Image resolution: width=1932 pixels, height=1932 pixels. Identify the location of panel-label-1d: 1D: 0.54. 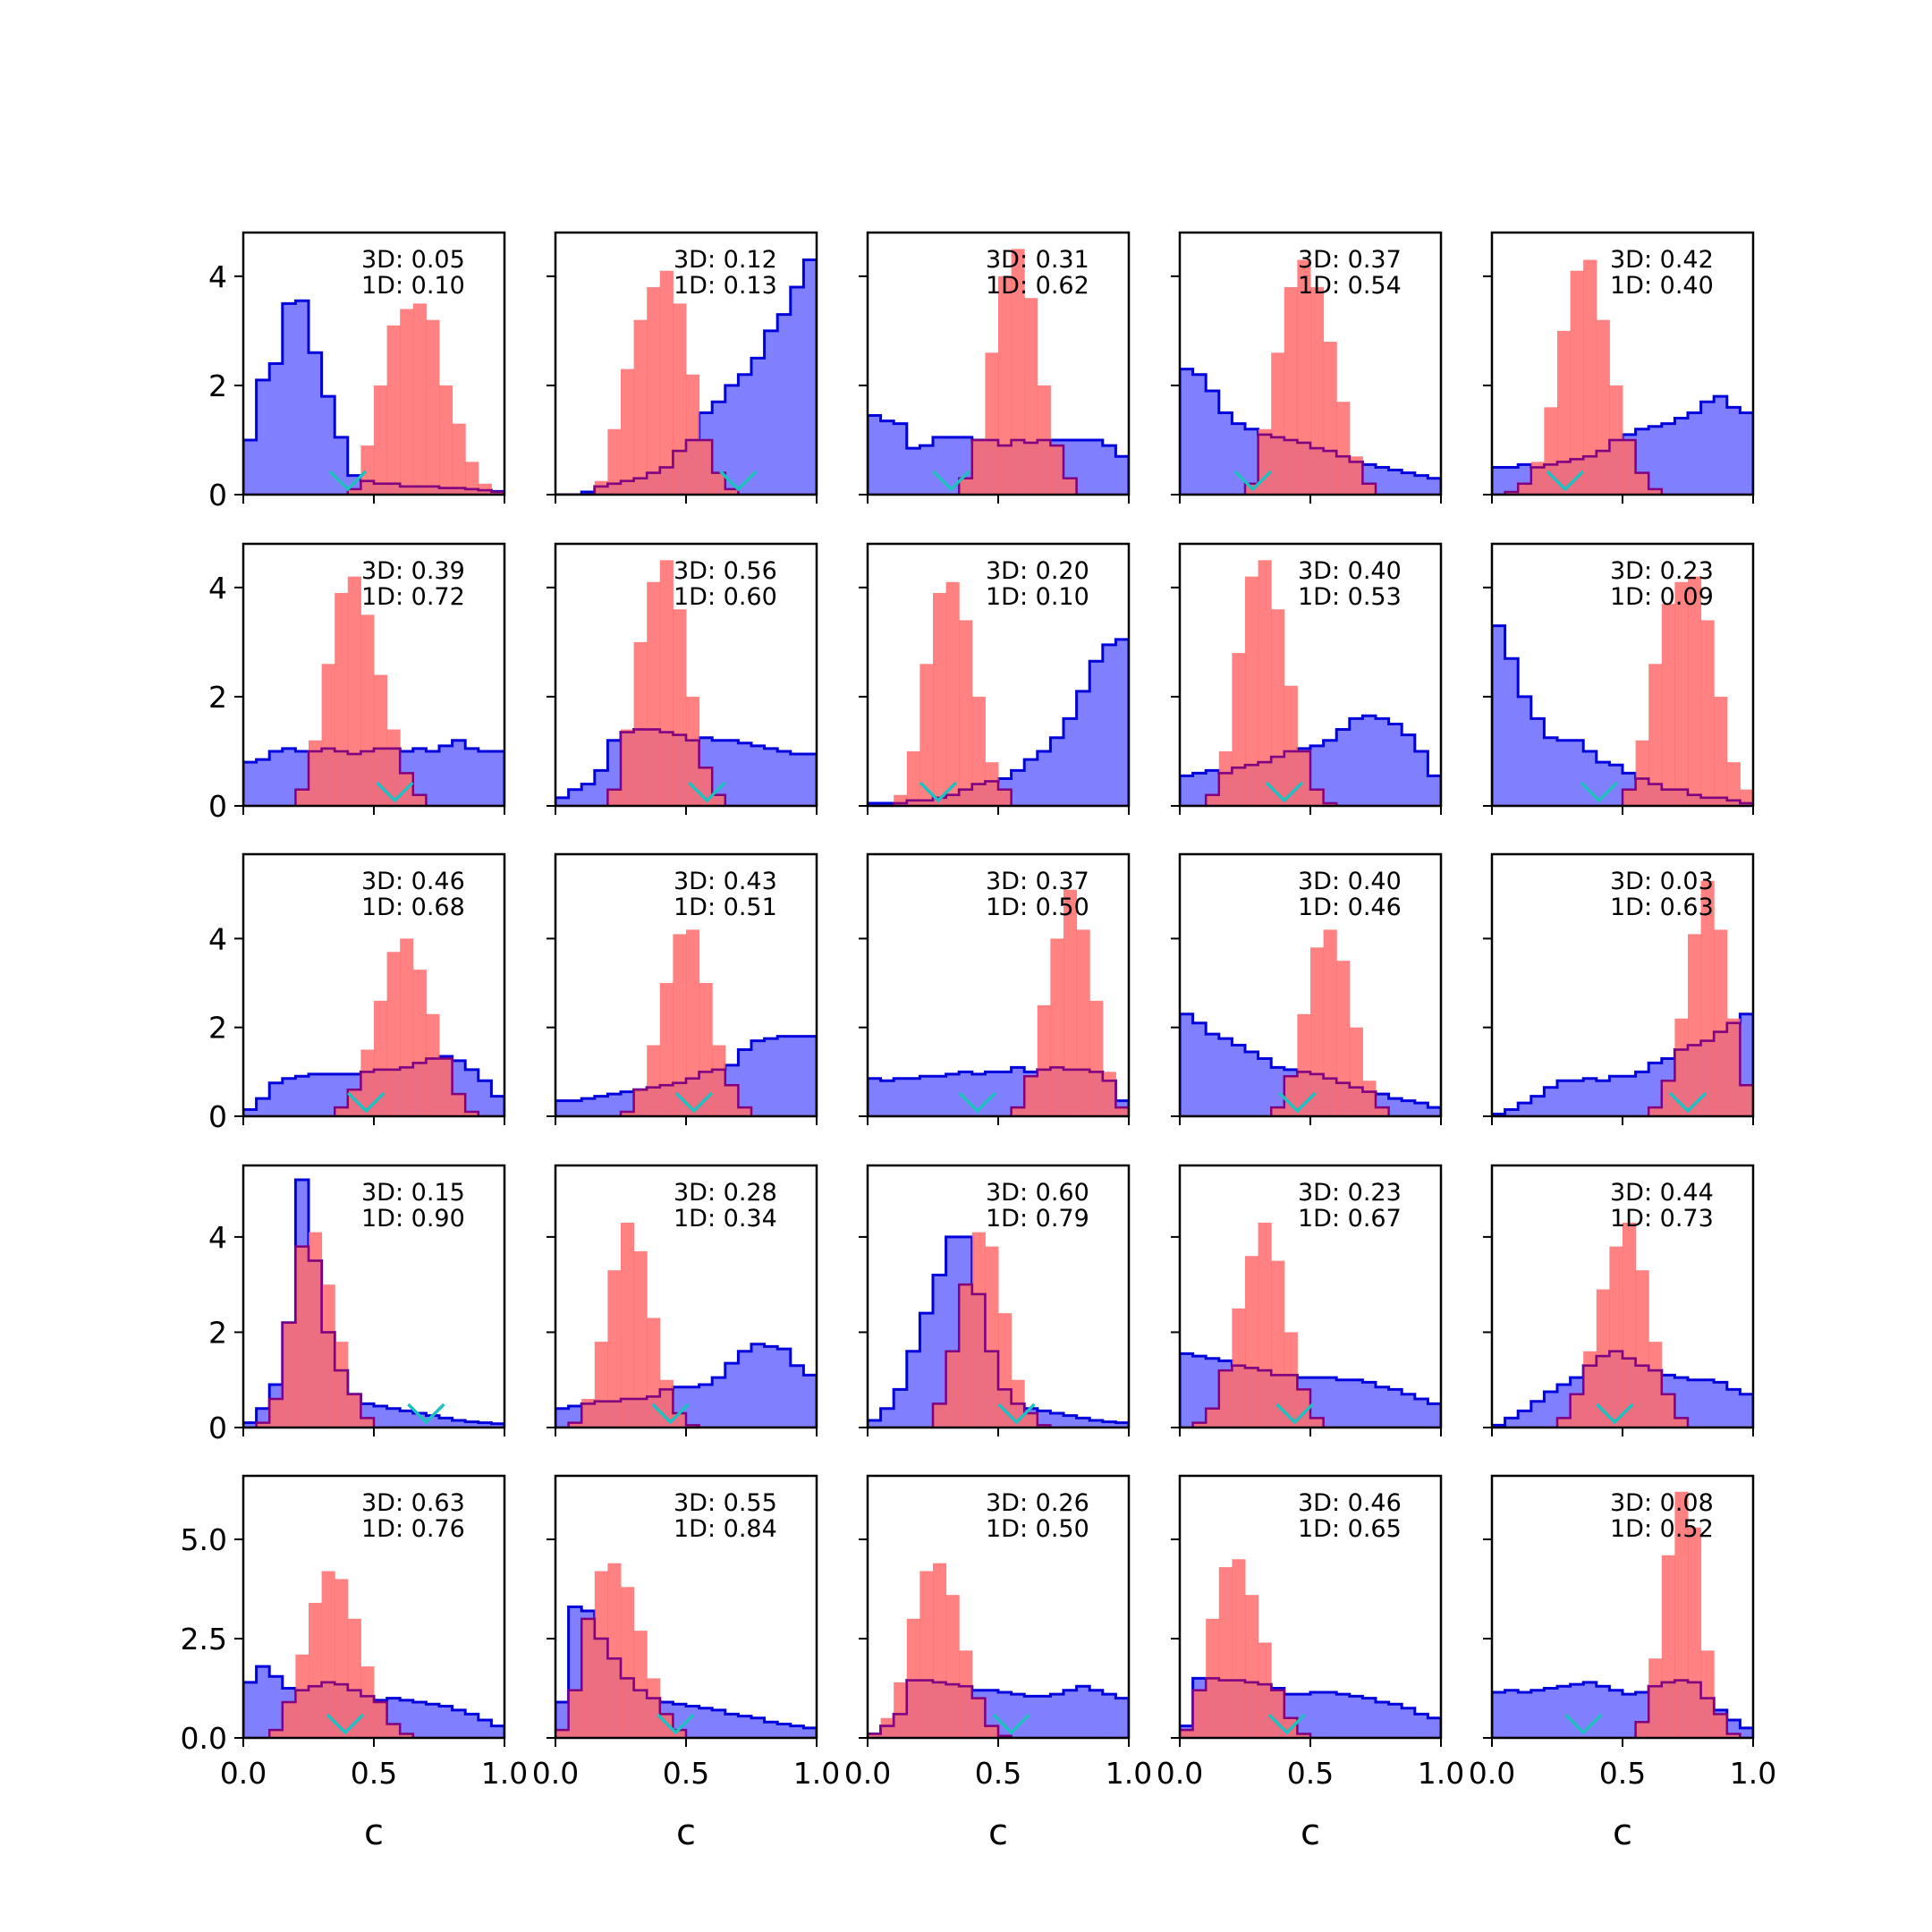
(1350, 286).